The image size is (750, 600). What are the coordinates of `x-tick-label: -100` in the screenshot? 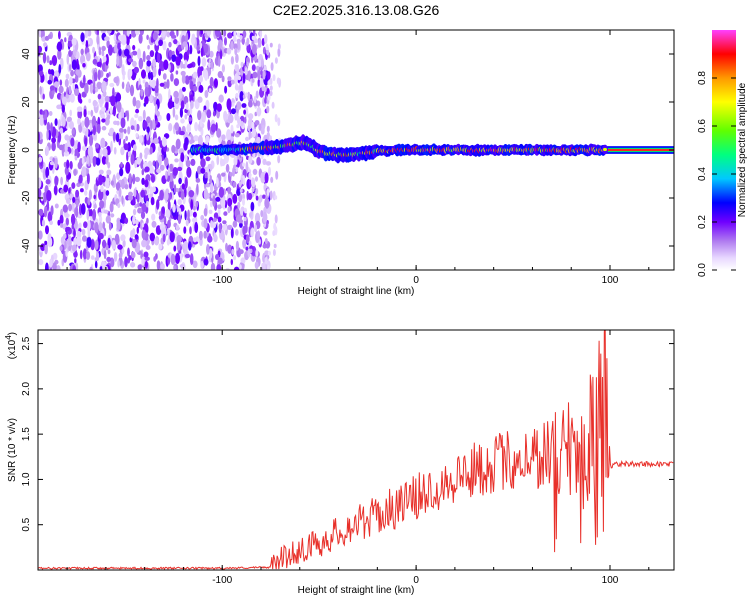 It's located at (222, 580).